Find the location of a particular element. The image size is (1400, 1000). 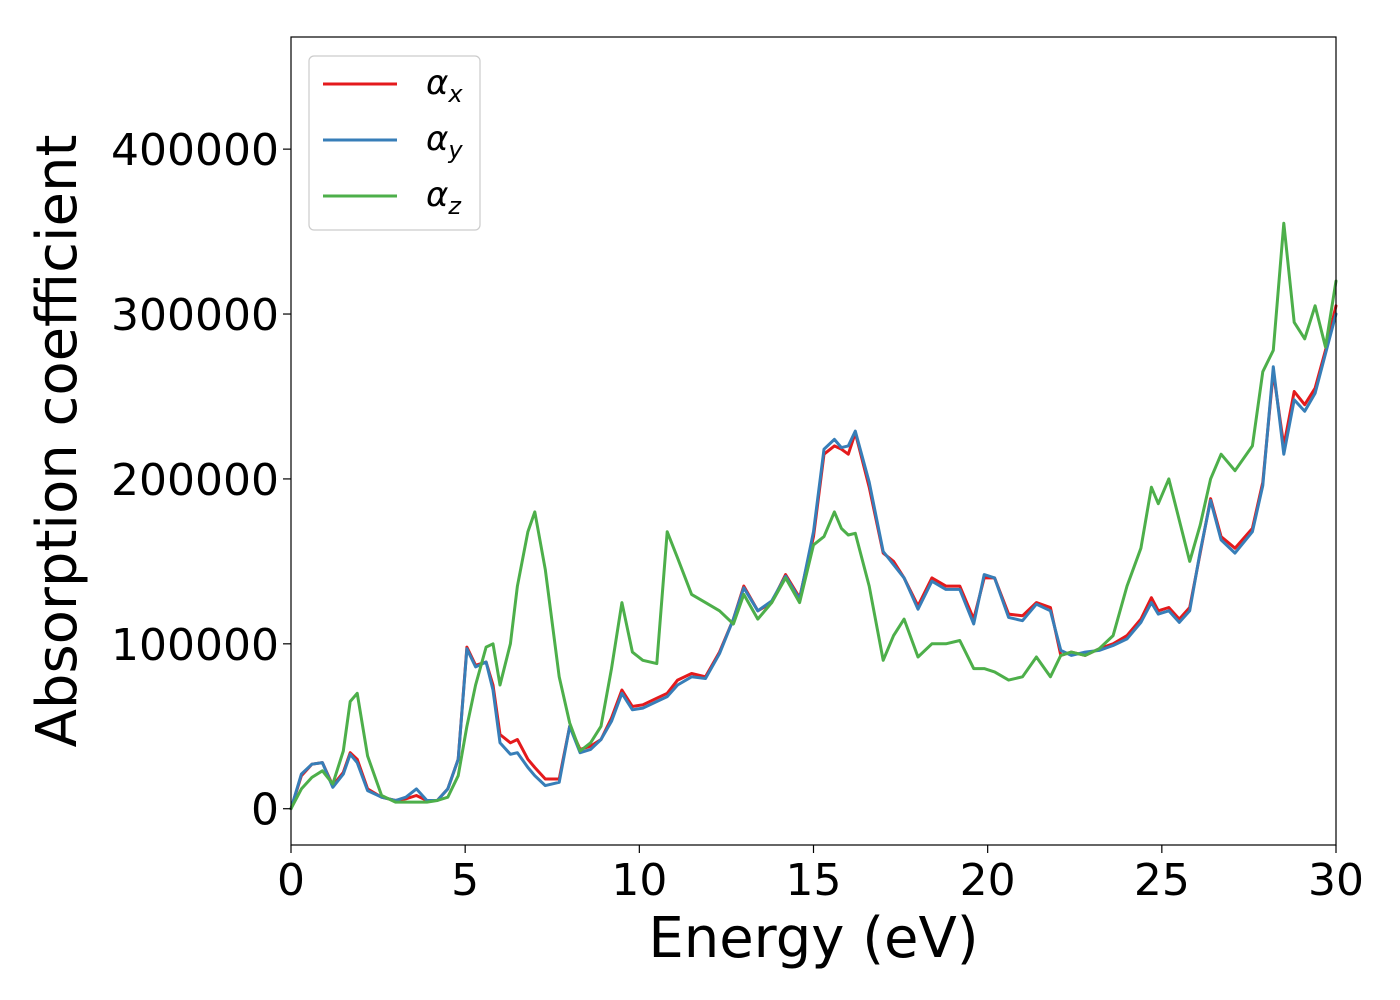

x-tick-label: 20 is located at coordinates (988, 880).